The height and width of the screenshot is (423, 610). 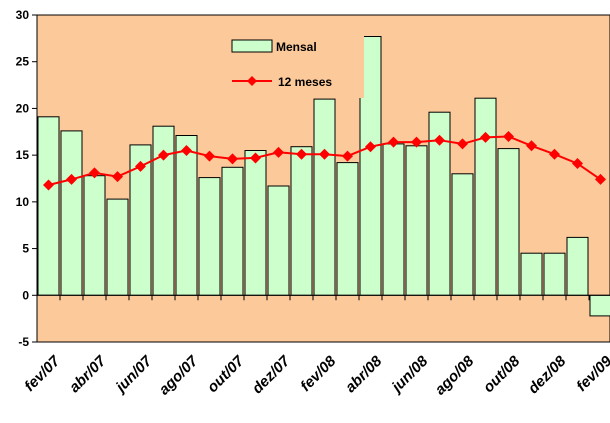 What do you see at coordinates (23, 15) in the screenshot?
I see `y-tick-label: 30` at bounding box center [23, 15].